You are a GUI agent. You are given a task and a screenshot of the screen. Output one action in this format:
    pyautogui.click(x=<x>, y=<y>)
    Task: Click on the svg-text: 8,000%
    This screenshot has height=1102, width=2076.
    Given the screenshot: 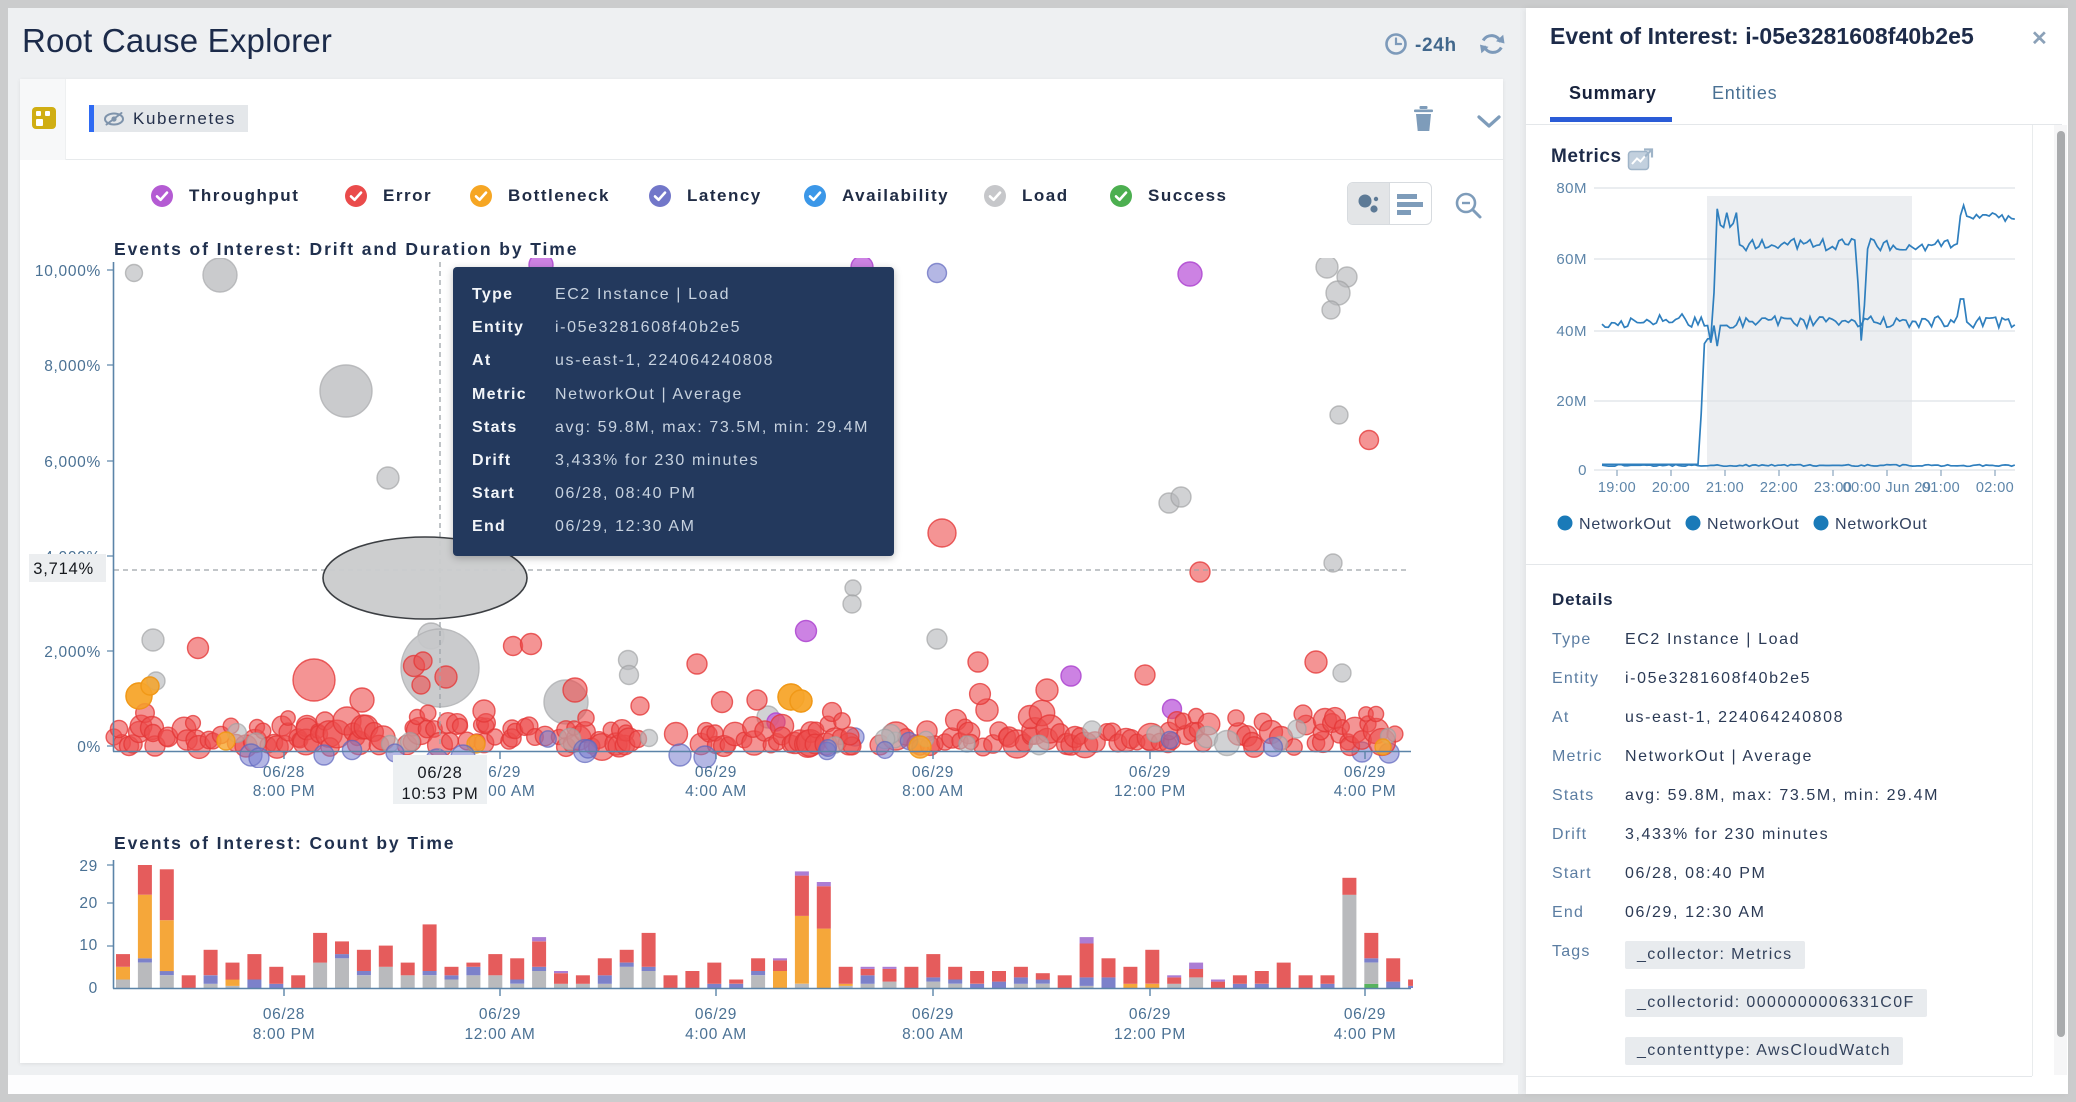 What is the action you would take?
    pyautogui.click(x=72, y=366)
    